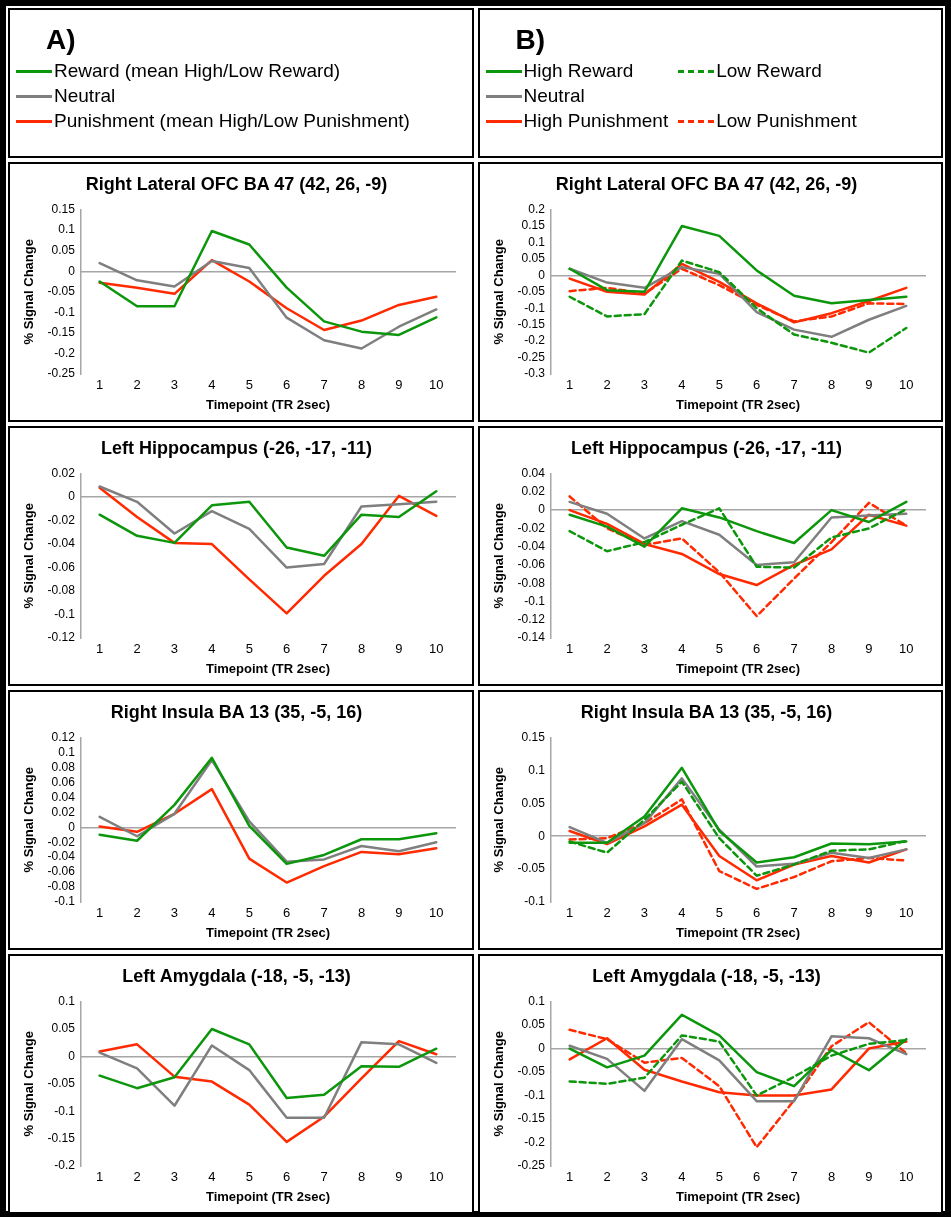 The image size is (951, 1217). What do you see at coordinates (531, 291) in the screenshot?
I see `y-tick-label: -0.05` at bounding box center [531, 291].